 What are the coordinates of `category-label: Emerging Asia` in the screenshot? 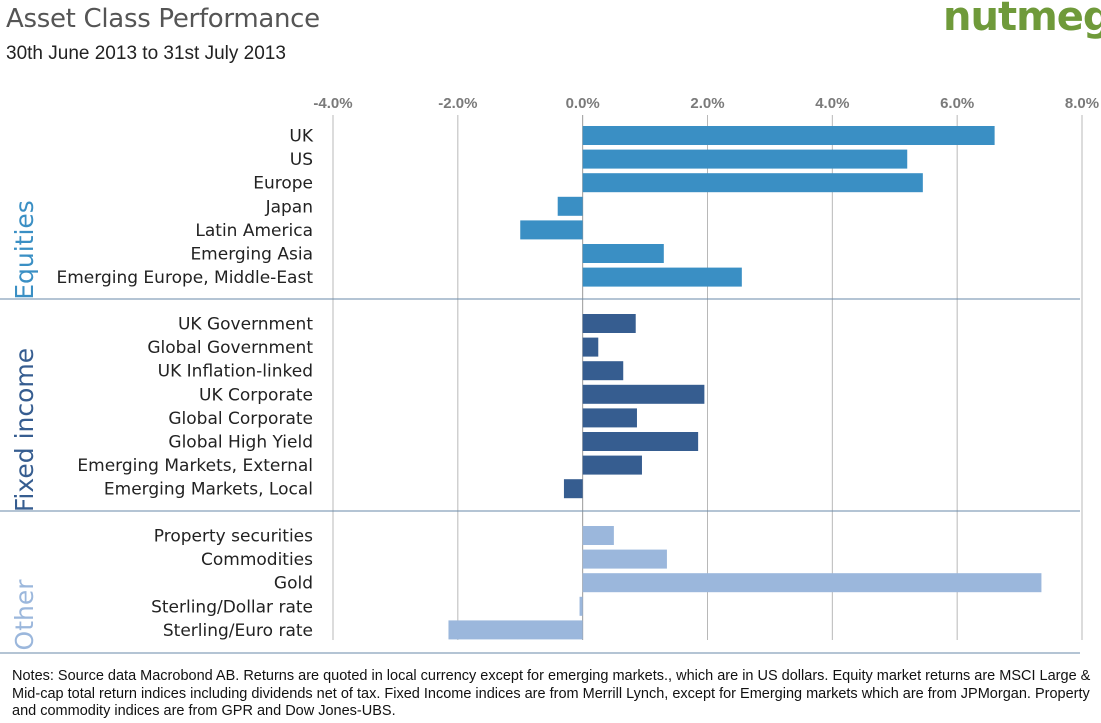 It's located at (251, 255).